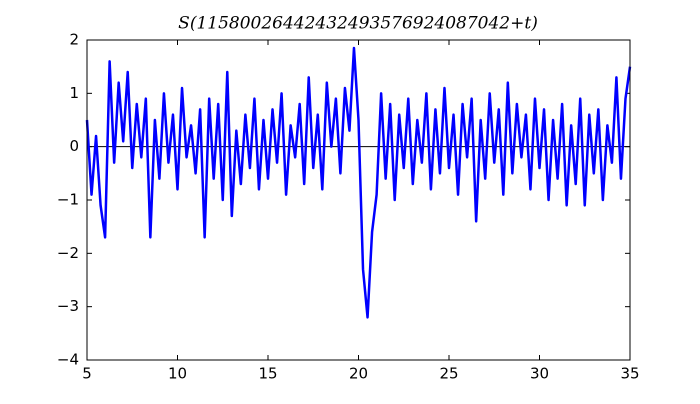 This screenshot has width=700, height=404. Describe the element at coordinates (68, 360) in the screenshot. I see `y-tick-label: −4` at that location.